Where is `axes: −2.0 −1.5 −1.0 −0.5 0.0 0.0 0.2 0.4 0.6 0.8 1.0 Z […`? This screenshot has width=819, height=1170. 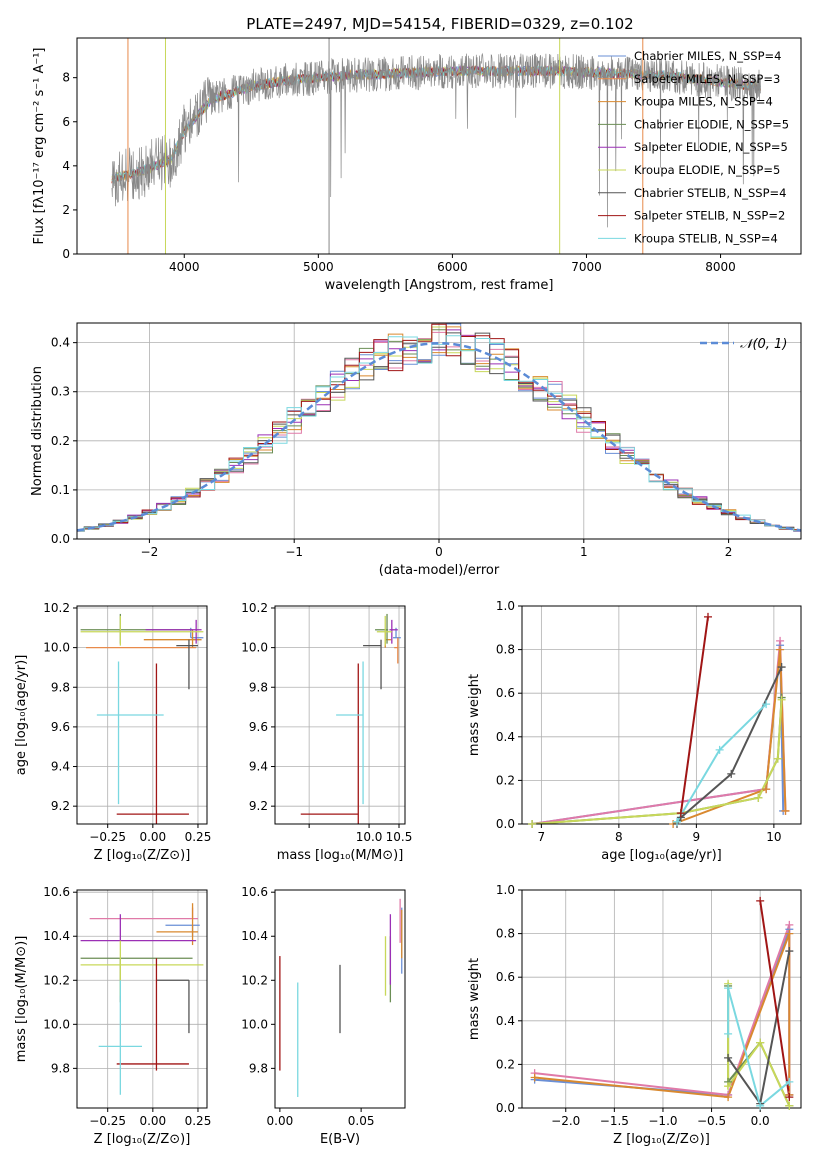
axes: −2.0 −1.5 −1.0 −0.5 0.0 0.0 0.2 0.4 0.6 0.8 1.0 Z [… is located at coordinates (634, 1015).